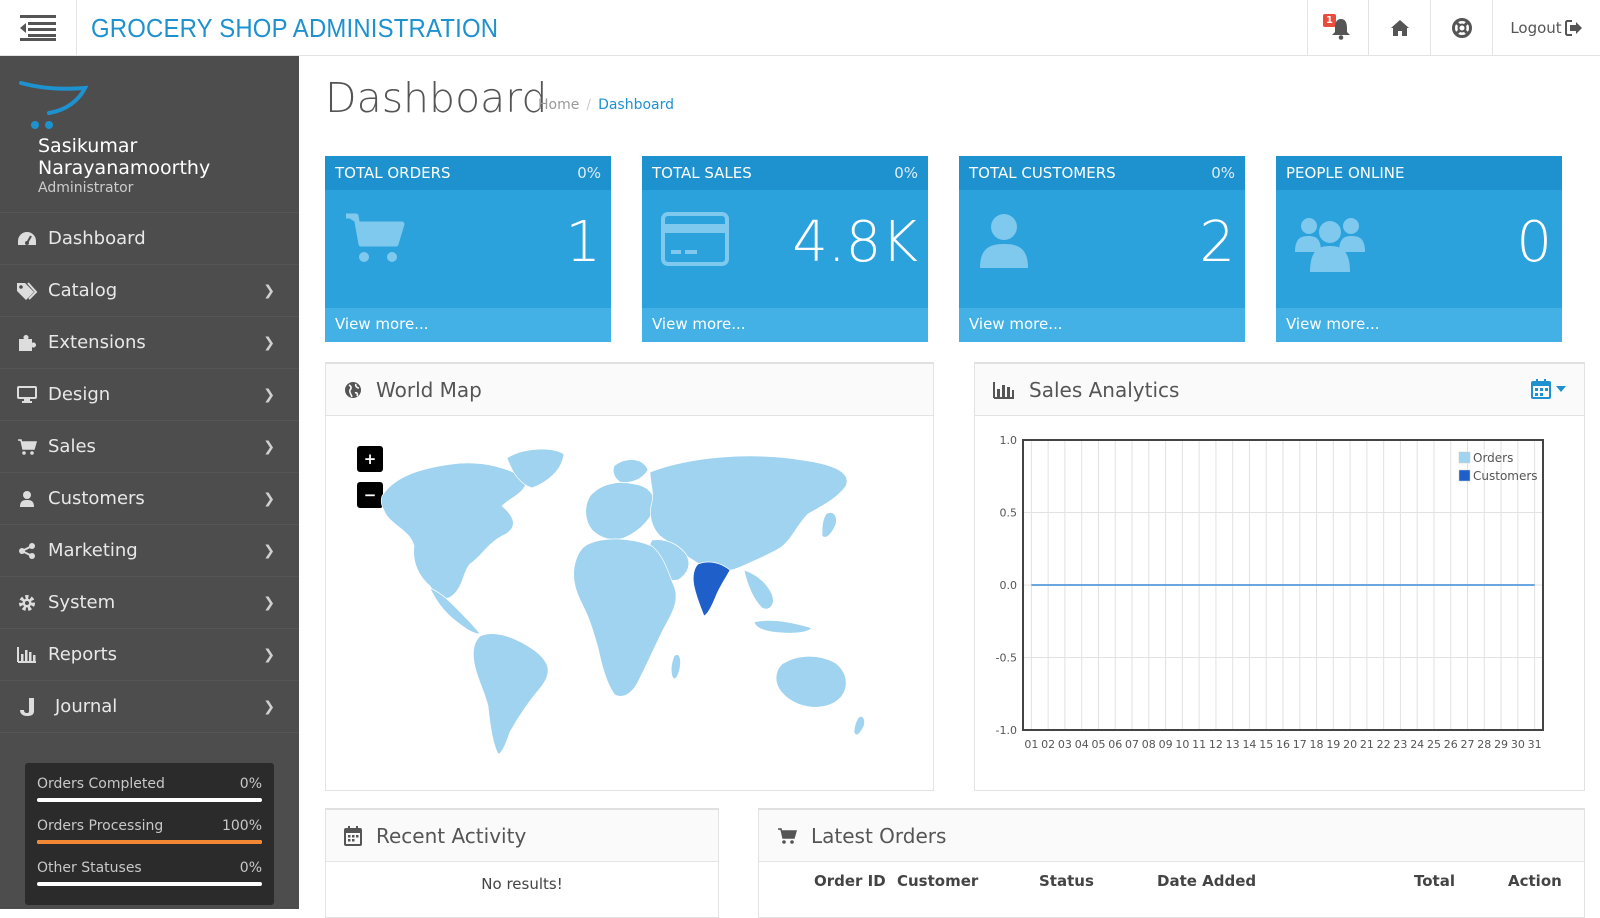 This screenshot has height=918, width=1600. I want to click on europe-region, so click(620, 511).